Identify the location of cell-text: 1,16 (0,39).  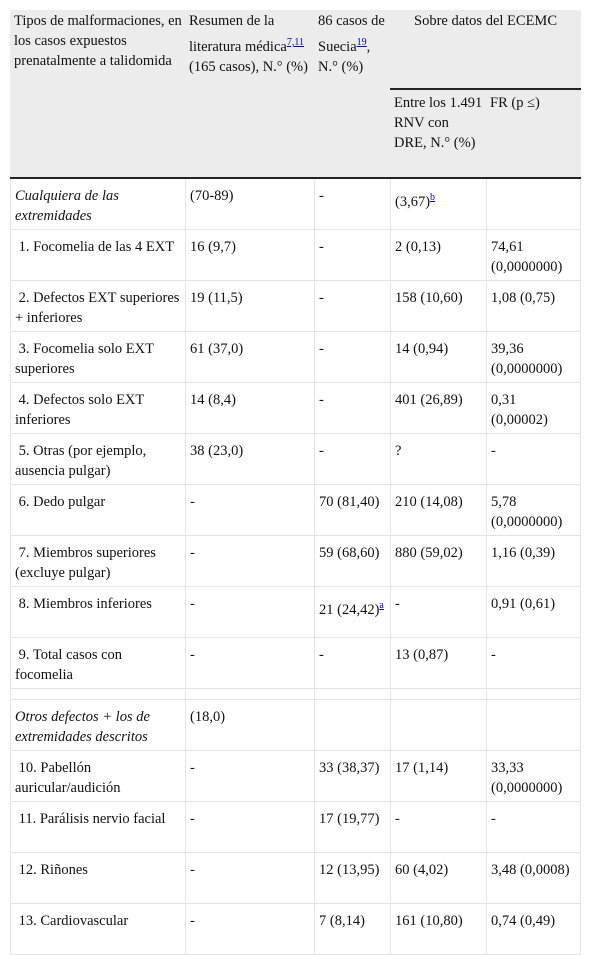
(523, 553).